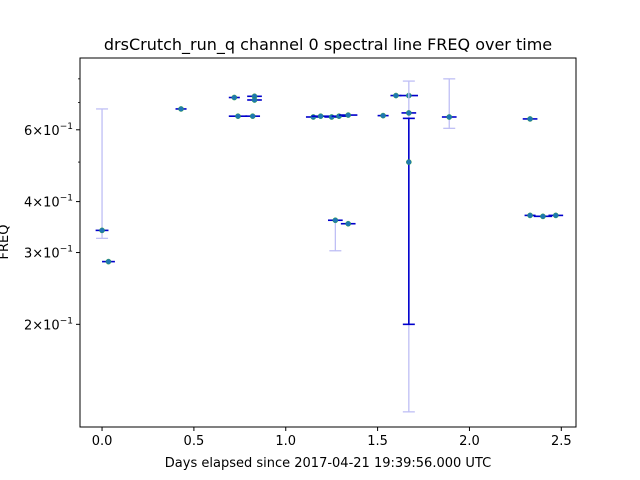 This screenshot has width=640, height=480. I want to click on x-tick-label: 0.0, so click(102, 441).